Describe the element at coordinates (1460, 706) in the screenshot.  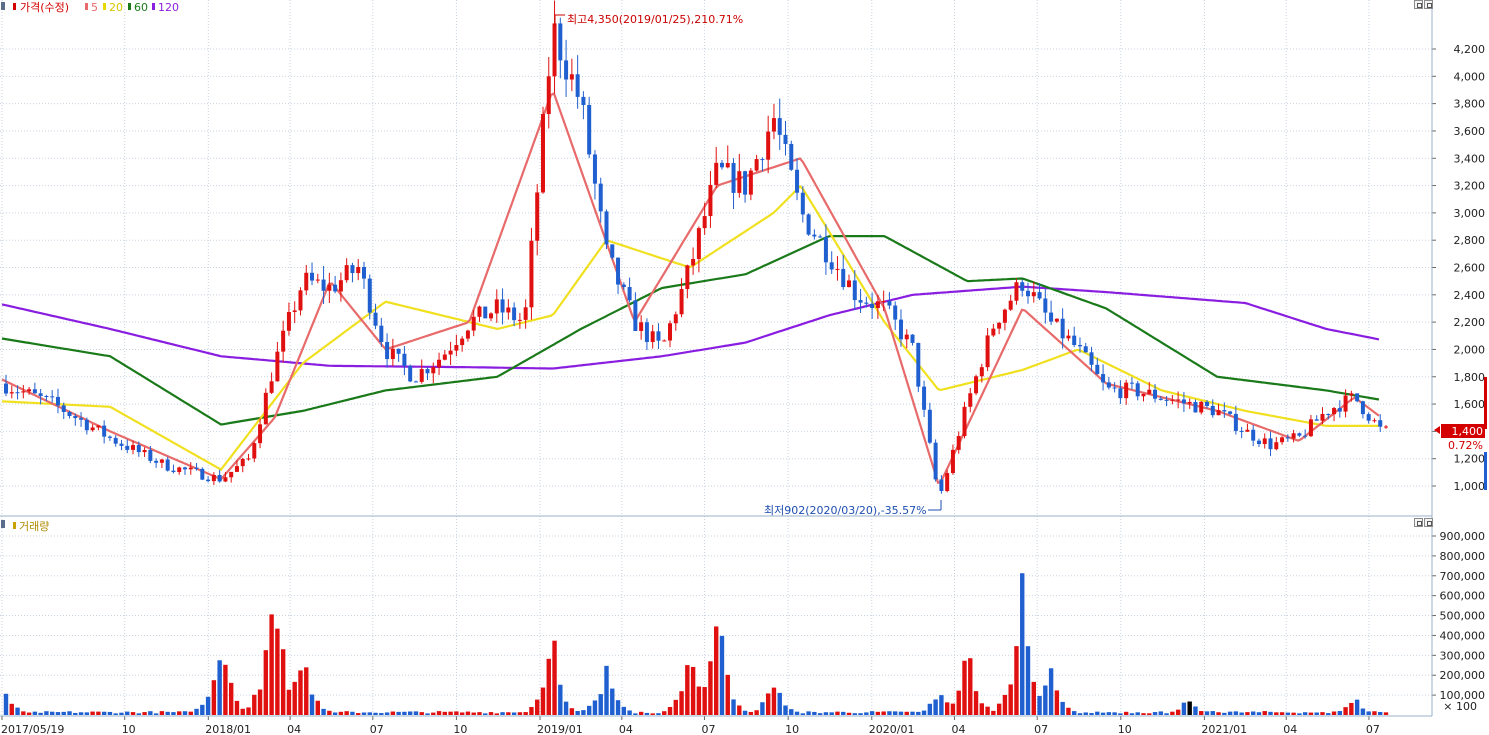
I see `volume-unit-label: × 100` at that location.